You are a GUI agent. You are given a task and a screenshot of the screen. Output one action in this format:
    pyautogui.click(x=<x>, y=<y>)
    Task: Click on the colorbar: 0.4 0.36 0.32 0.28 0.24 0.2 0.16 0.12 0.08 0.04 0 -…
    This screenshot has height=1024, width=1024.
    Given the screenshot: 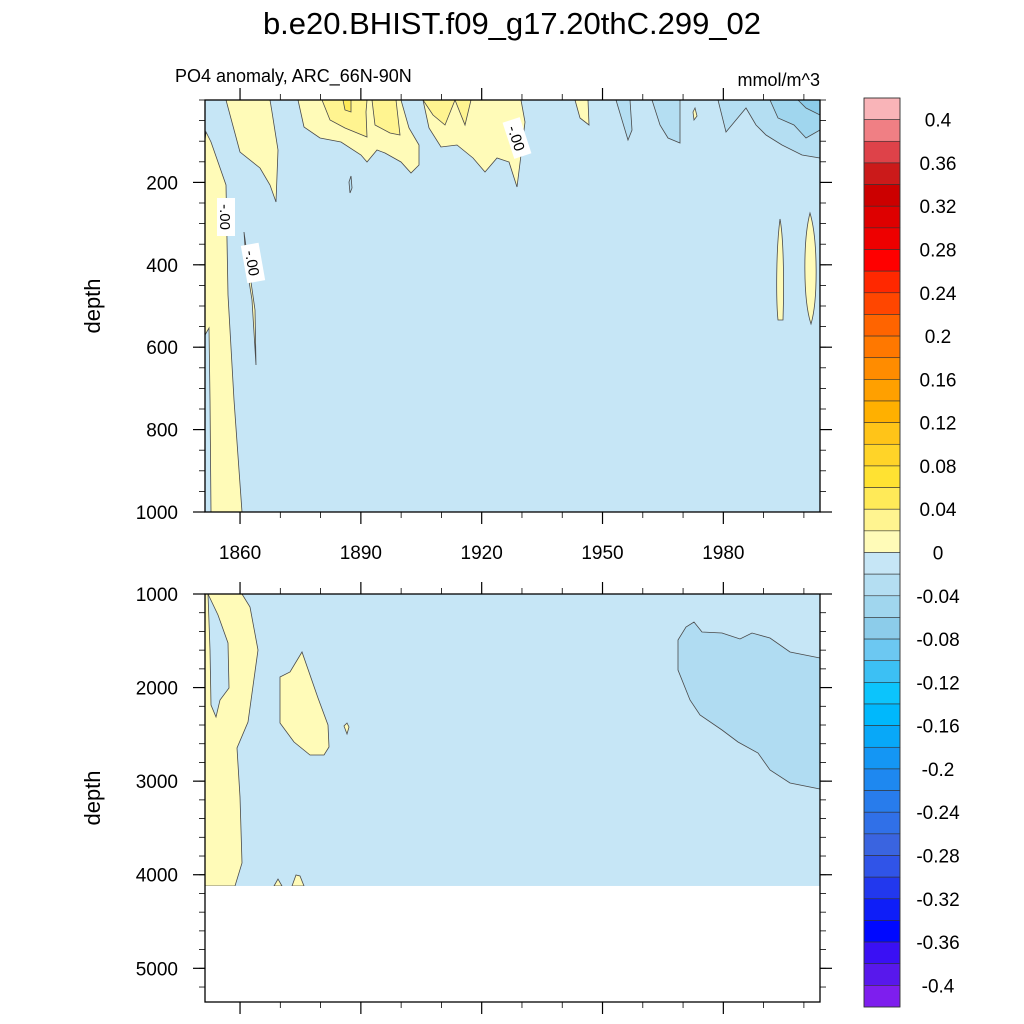 What is the action you would take?
    pyautogui.click(x=911, y=552)
    